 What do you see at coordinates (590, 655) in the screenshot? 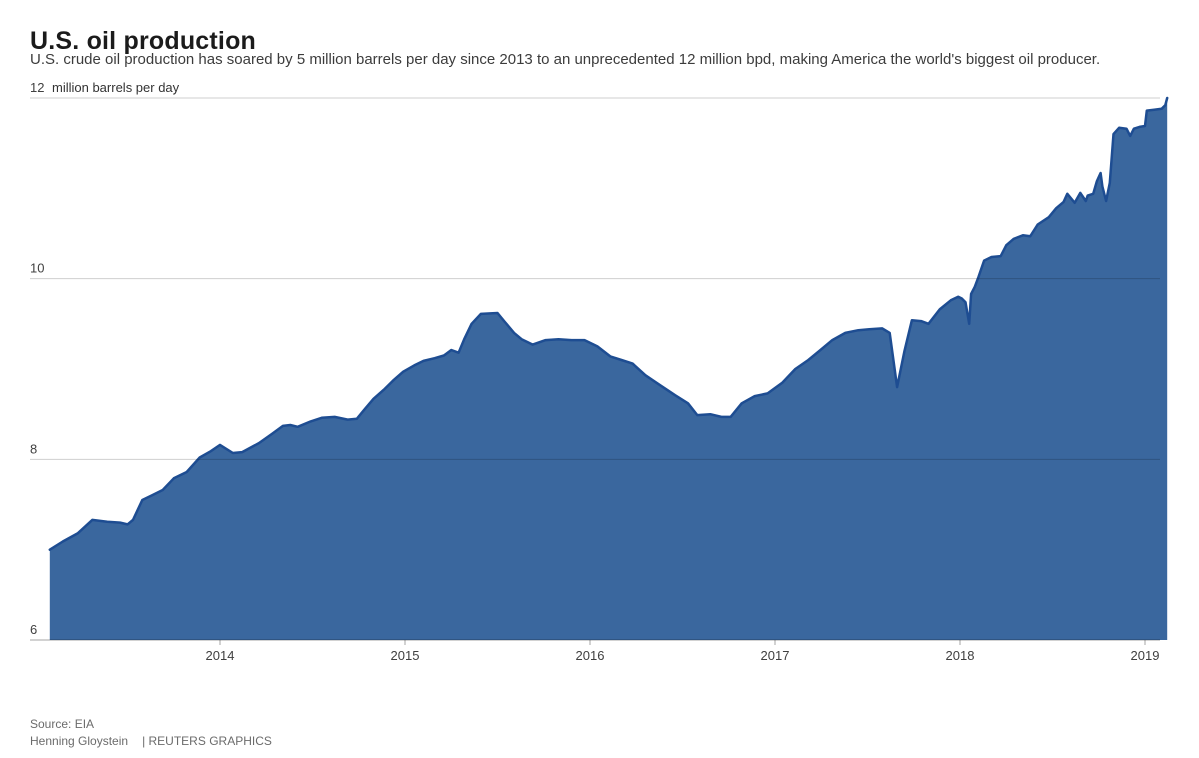
I see `x-tick-label-2016: 2016` at bounding box center [590, 655].